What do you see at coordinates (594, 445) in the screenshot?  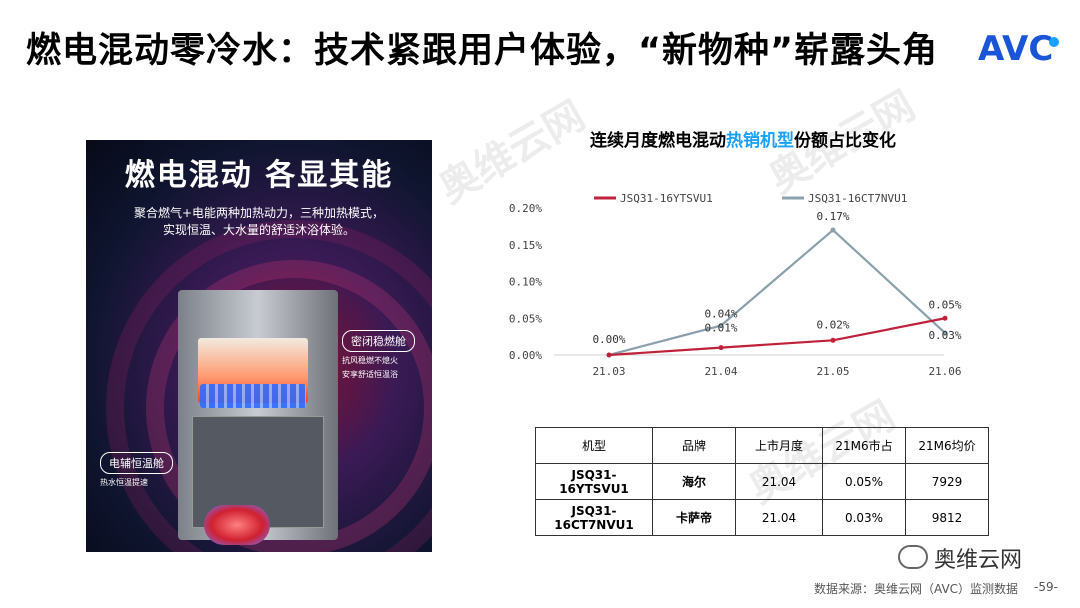 I see `table-header-cell: 机型` at bounding box center [594, 445].